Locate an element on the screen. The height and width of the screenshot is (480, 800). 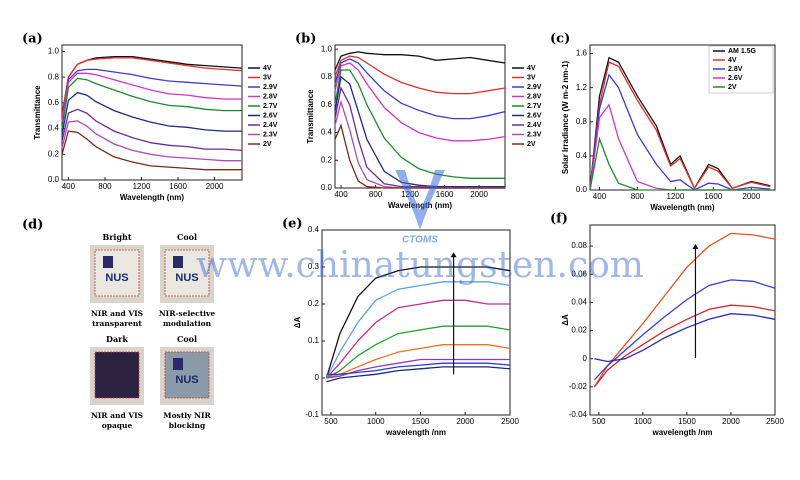
photo-caption: modulation is located at coordinates (187, 323).